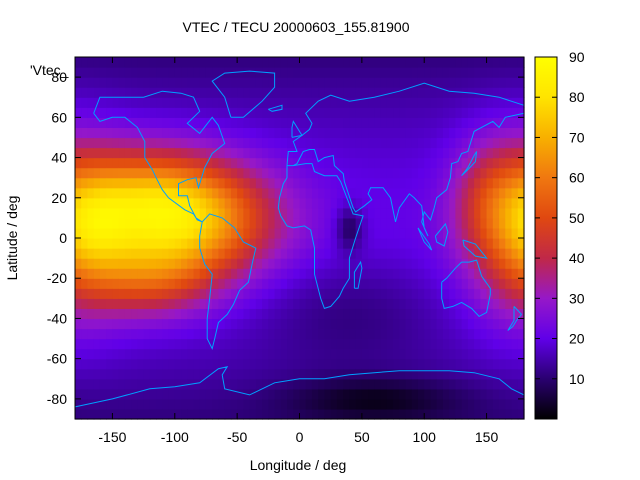 This screenshot has width=640, height=480. Describe the element at coordinates (577, 97) in the screenshot. I see `colorbar-tick-label: 80` at that location.